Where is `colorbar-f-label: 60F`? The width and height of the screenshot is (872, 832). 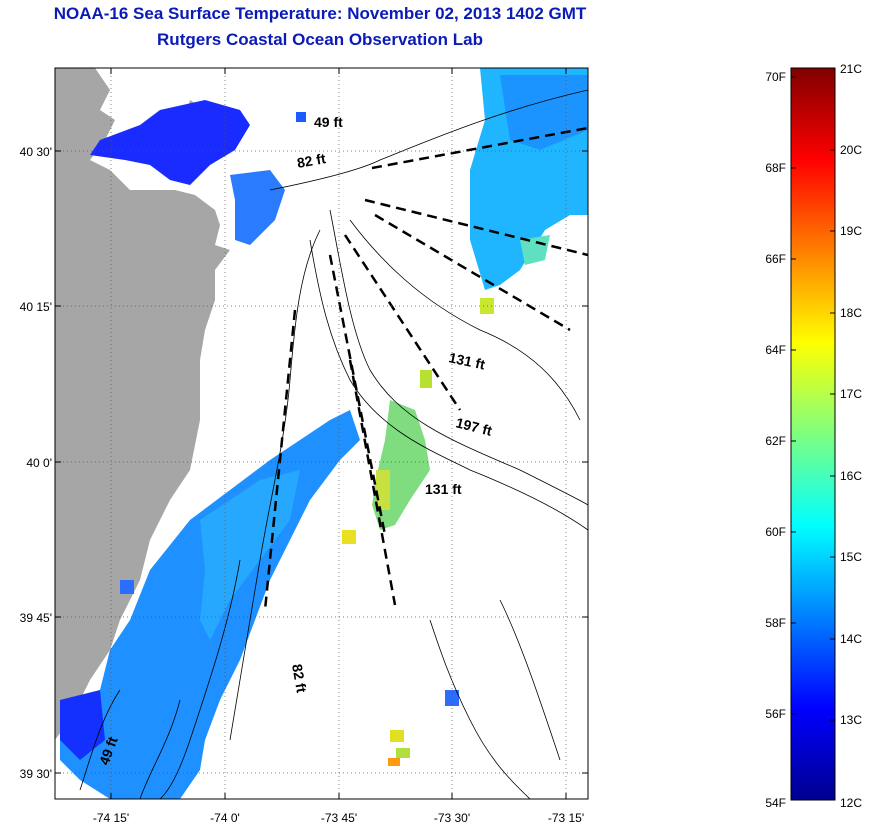 colorbar-f-label: 60F is located at coordinates (775, 532).